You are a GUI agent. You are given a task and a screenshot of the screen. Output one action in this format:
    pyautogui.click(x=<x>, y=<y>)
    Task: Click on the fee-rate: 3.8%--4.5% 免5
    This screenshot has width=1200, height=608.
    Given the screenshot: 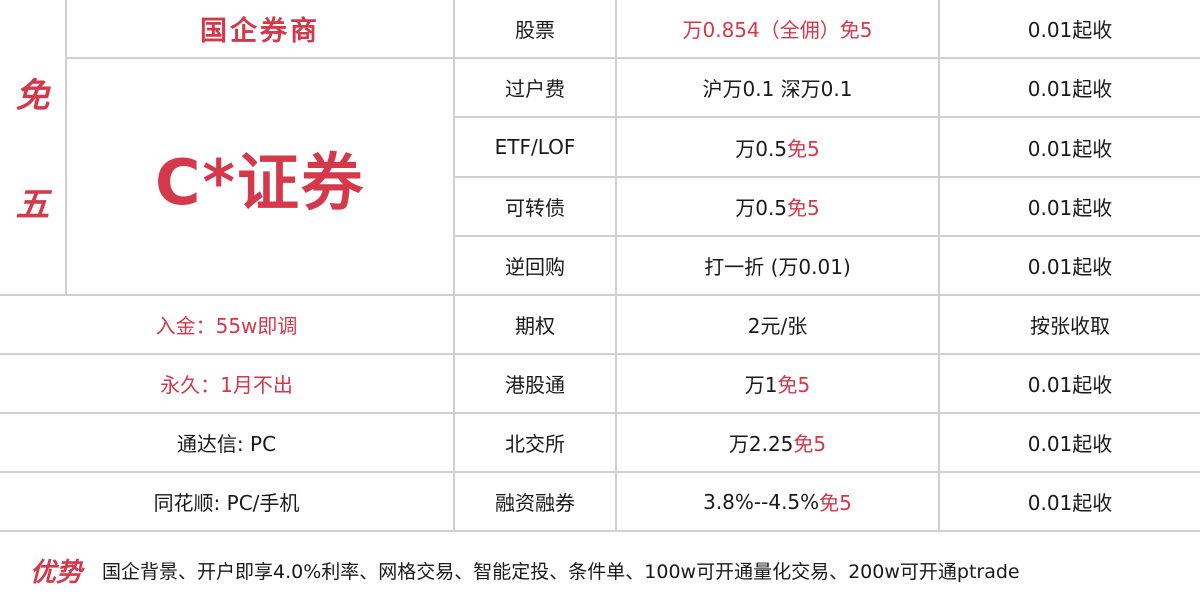 What is the action you would take?
    pyautogui.click(x=778, y=502)
    